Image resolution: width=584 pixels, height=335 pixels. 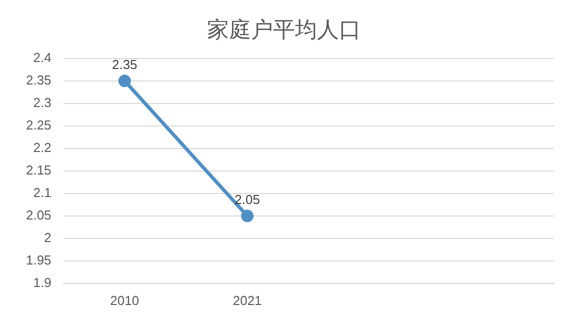 What do you see at coordinates (48, 237) in the screenshot?
I see `y-tick-label: 2` at bounding box center [48, 237].